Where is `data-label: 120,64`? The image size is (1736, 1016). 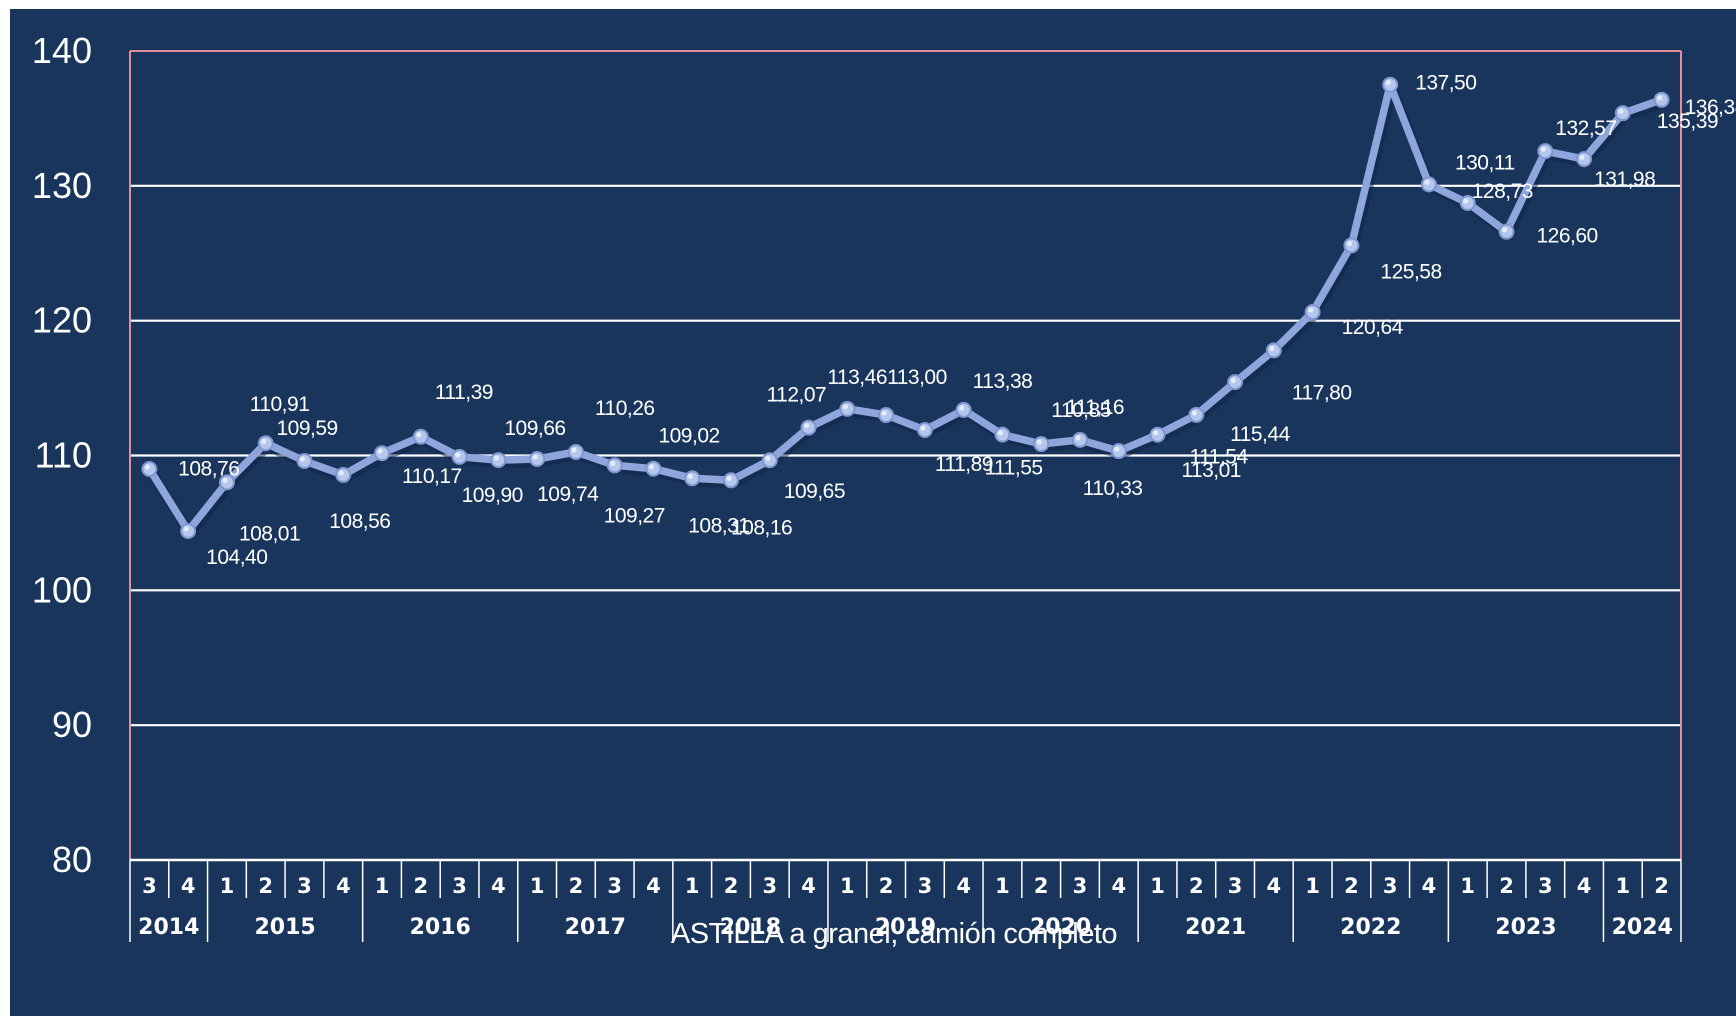 data-label: 120,64 is located at coordinates (1373, 327).